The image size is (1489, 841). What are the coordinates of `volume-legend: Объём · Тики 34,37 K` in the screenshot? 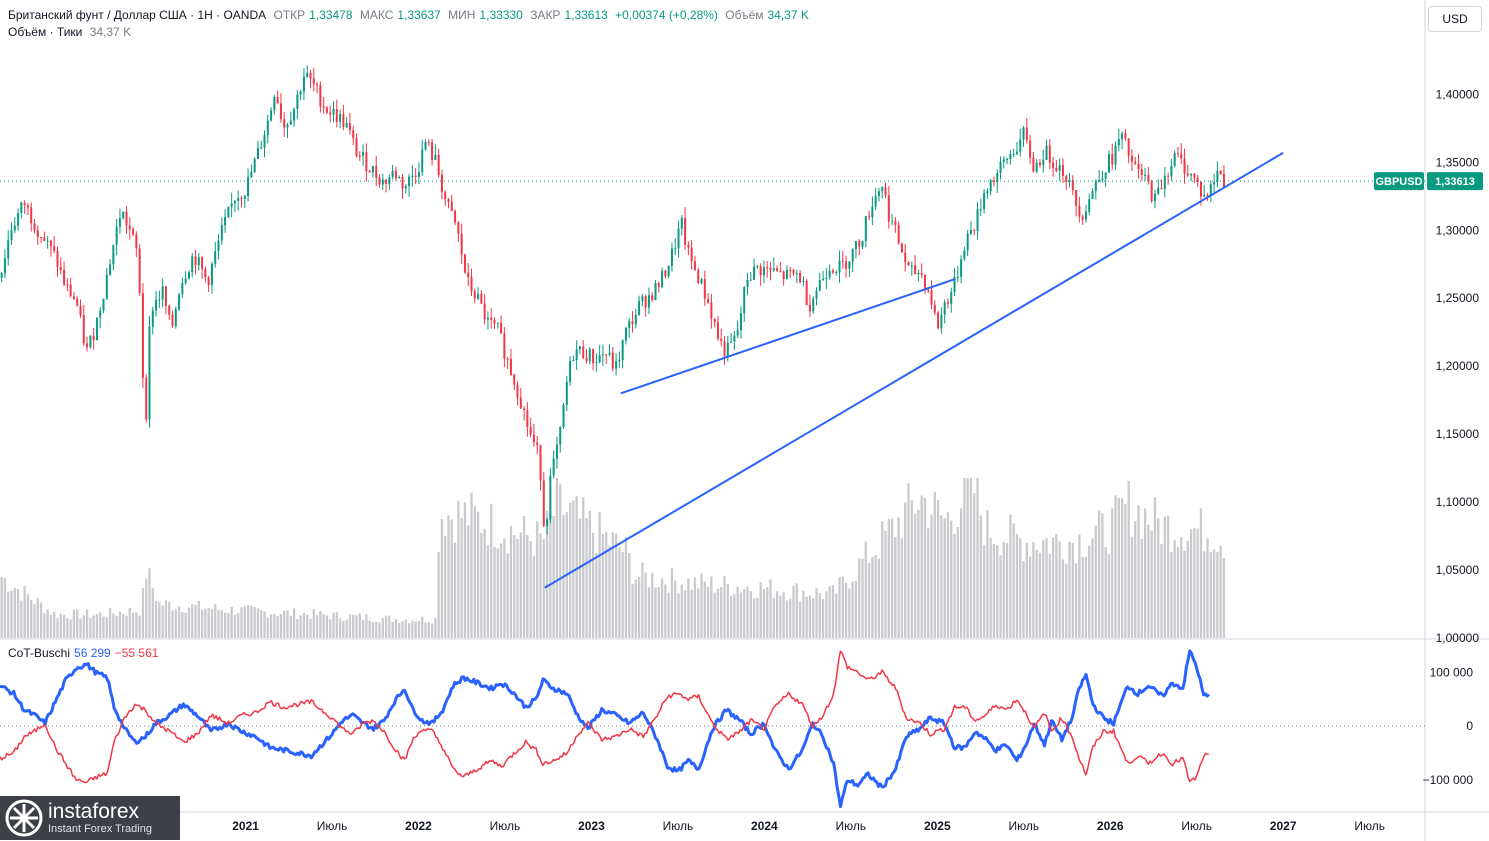 It's located at (71, 32).